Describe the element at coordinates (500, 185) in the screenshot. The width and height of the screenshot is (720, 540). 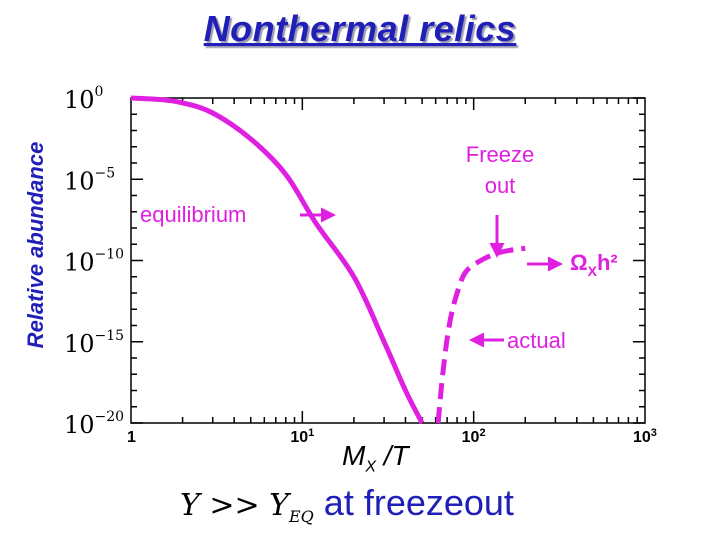
I see `annotation-freeze-line2: out` at that location.